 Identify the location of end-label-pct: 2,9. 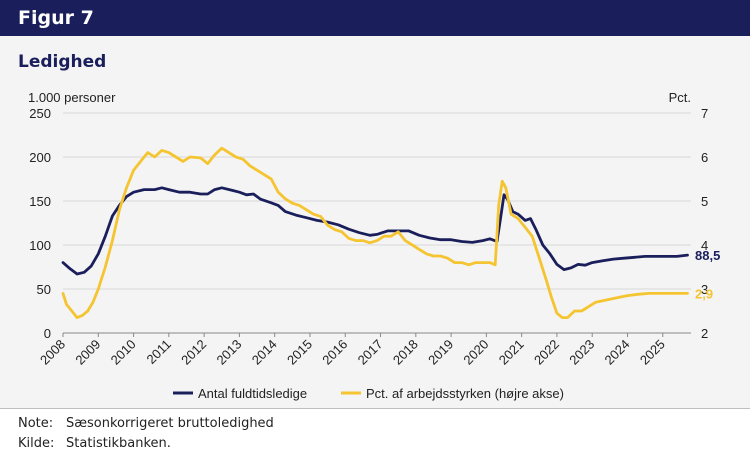
(704, 293).